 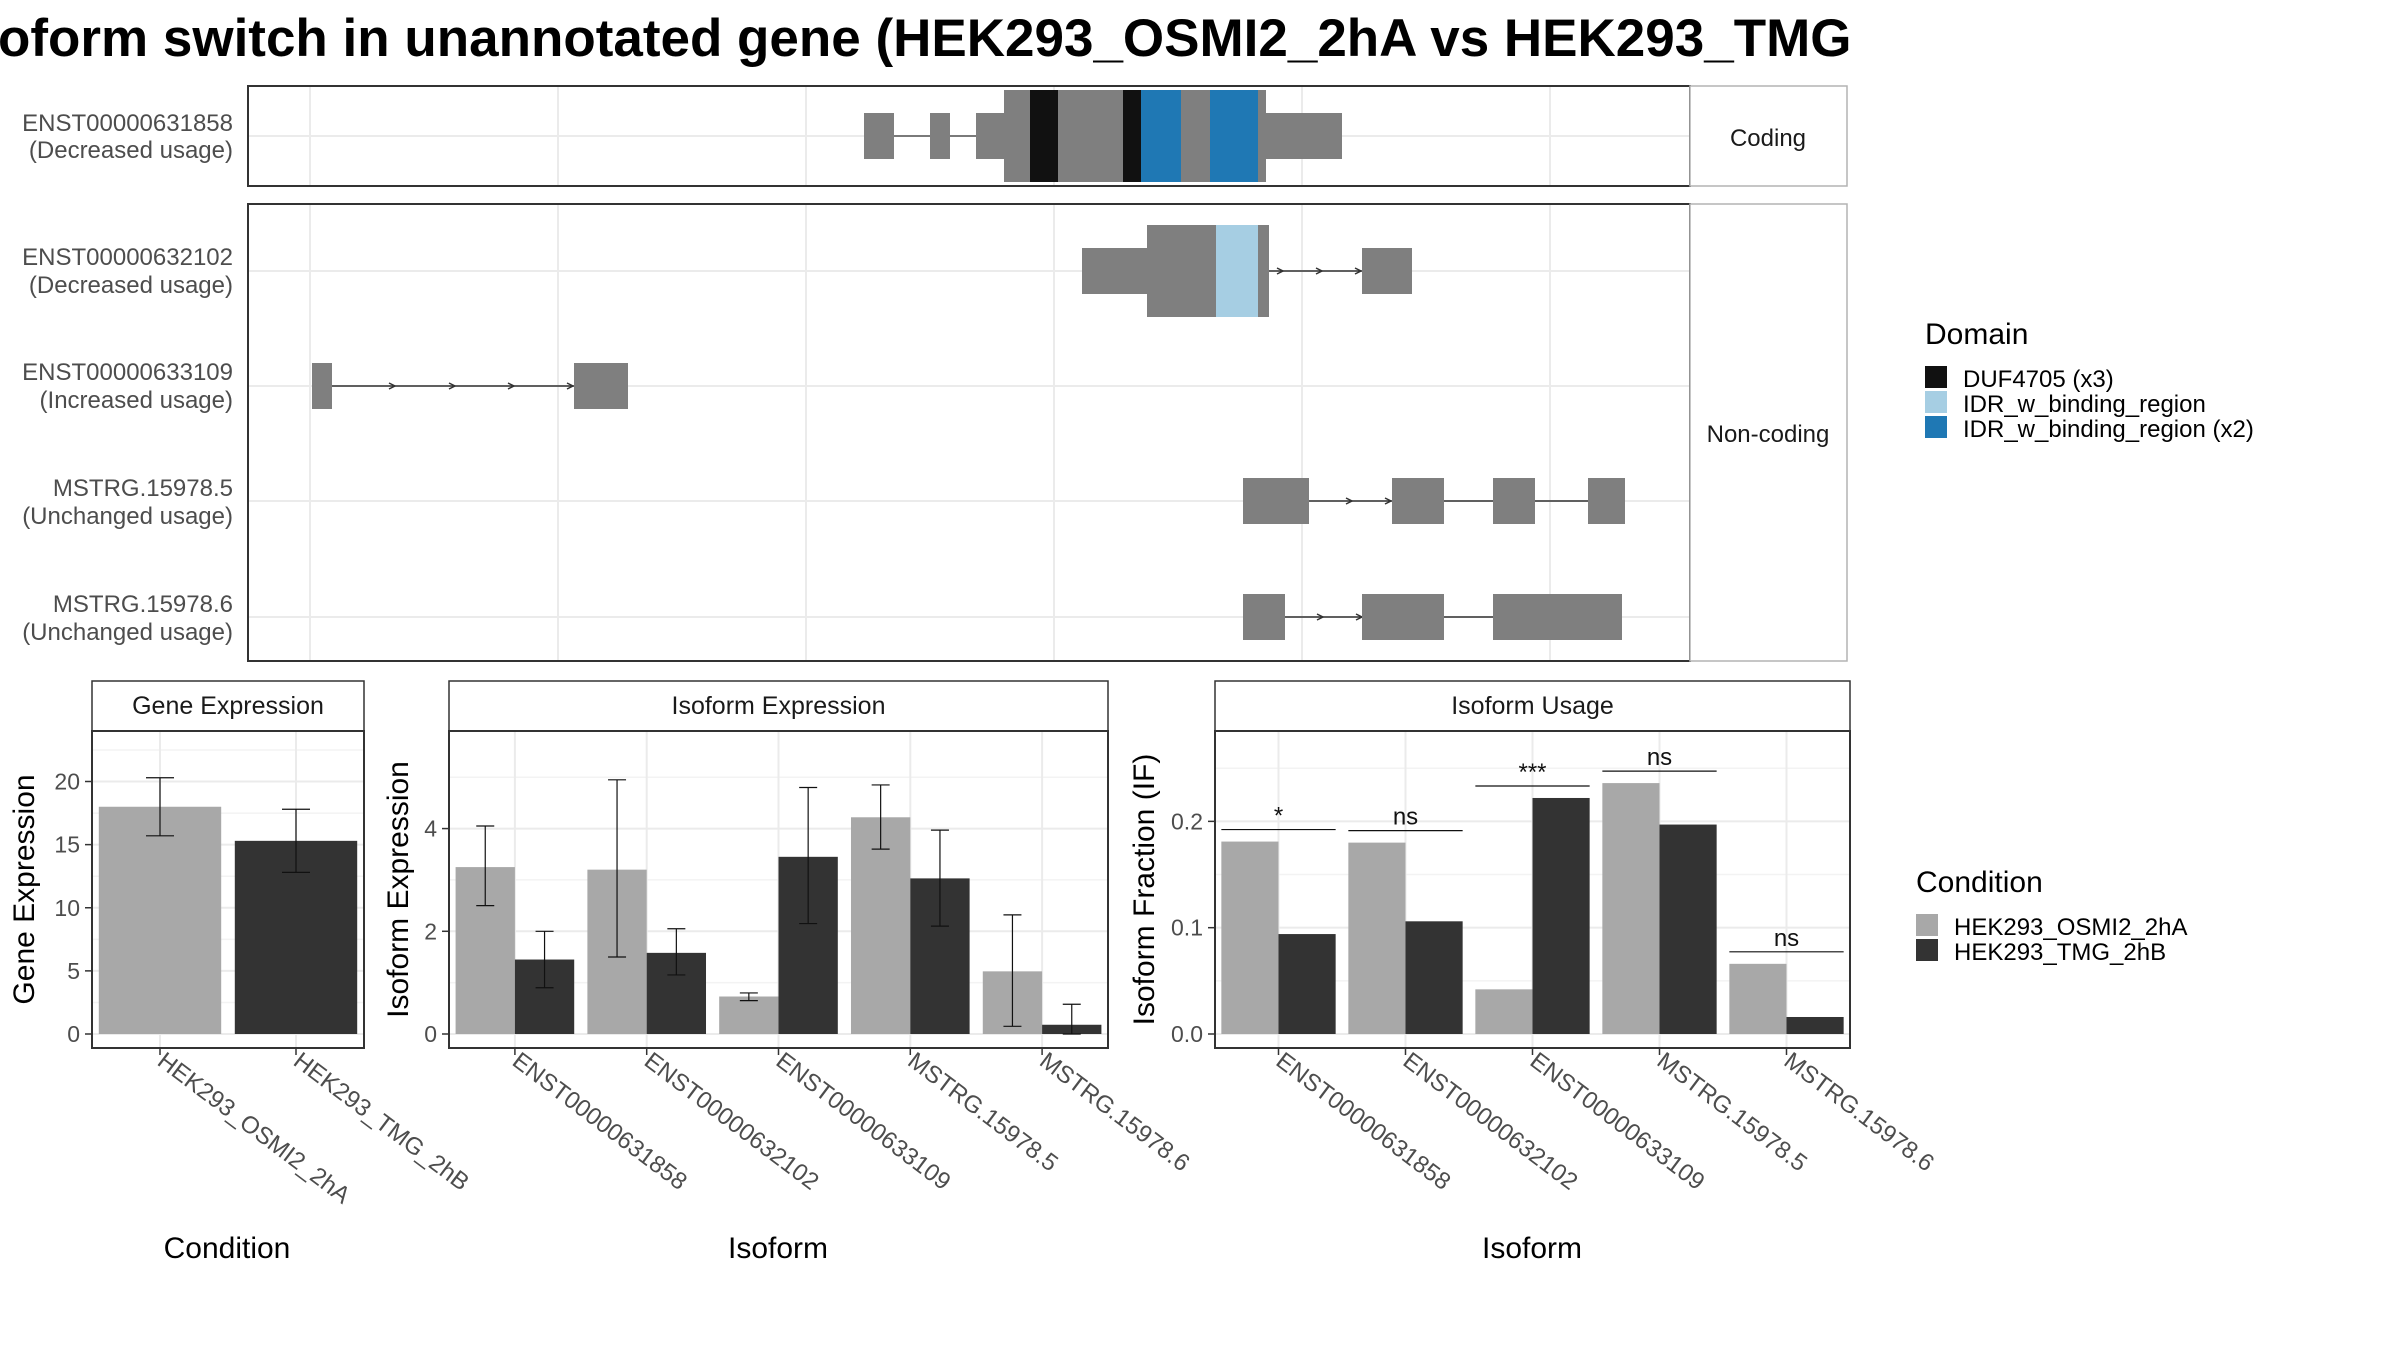 I want to click on condition-legend-title: Condition, so click(x=1979, y=882).